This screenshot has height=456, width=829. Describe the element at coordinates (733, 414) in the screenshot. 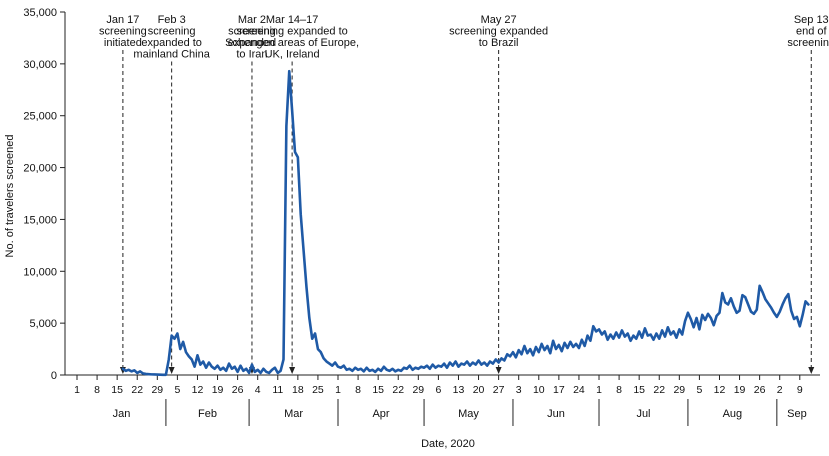

I see `month-label: Aug` at that location.